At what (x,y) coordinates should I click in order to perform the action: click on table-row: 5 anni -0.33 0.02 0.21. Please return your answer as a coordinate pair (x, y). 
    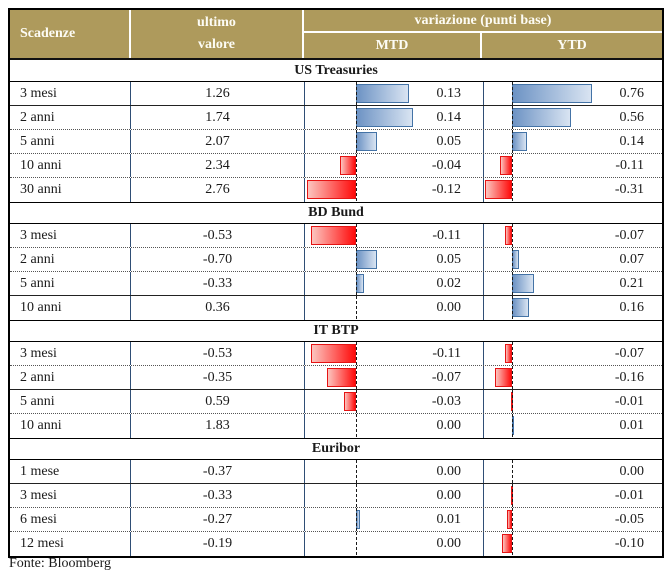
    Looking at the image, I should click on (336, 284).